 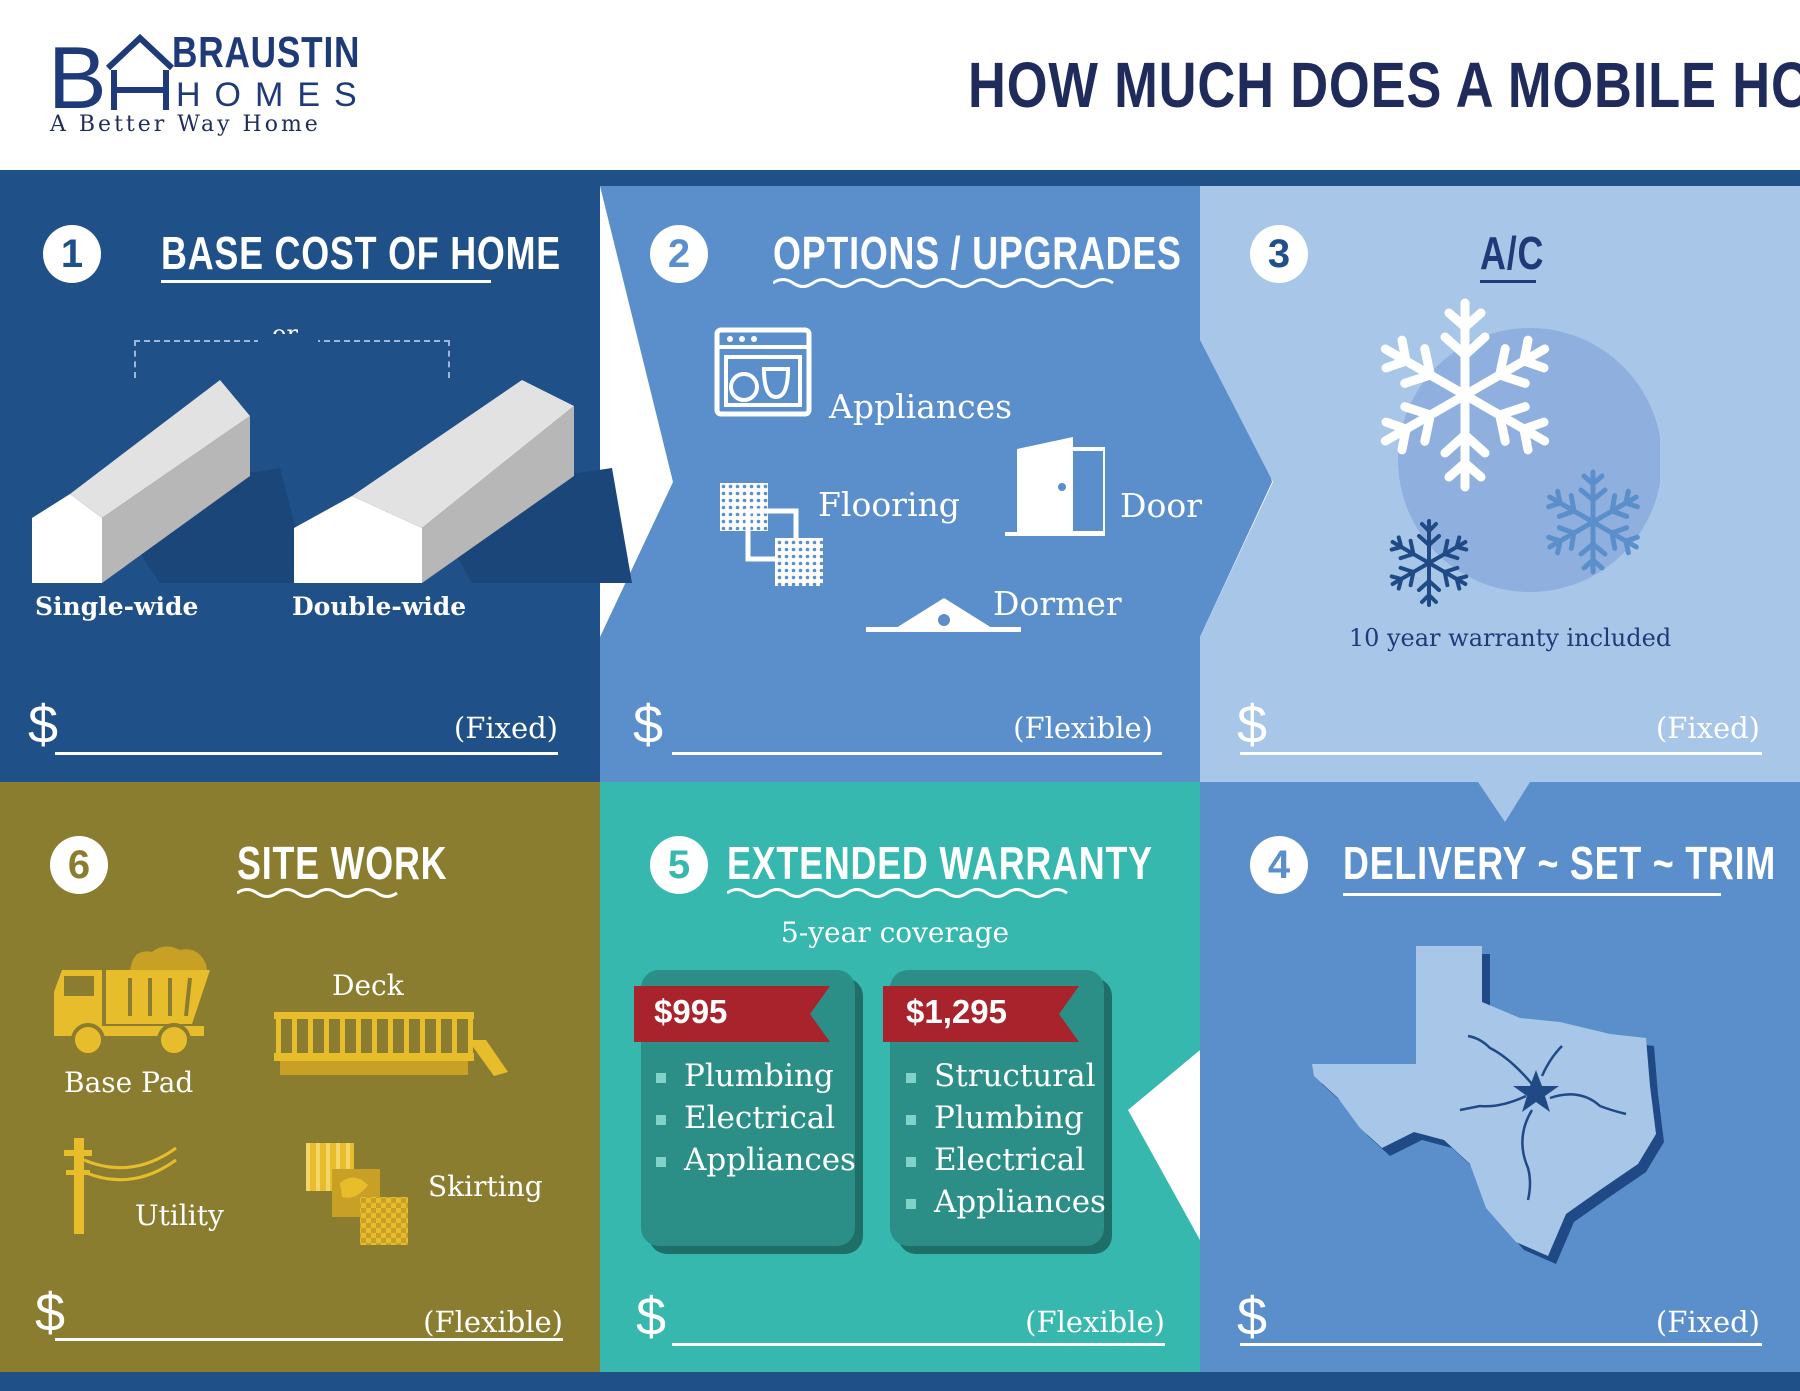 What do you see at coordinates (288, 339) in the screenshot?
I see `or-bracket-gap` at bounding box center [288, 339].